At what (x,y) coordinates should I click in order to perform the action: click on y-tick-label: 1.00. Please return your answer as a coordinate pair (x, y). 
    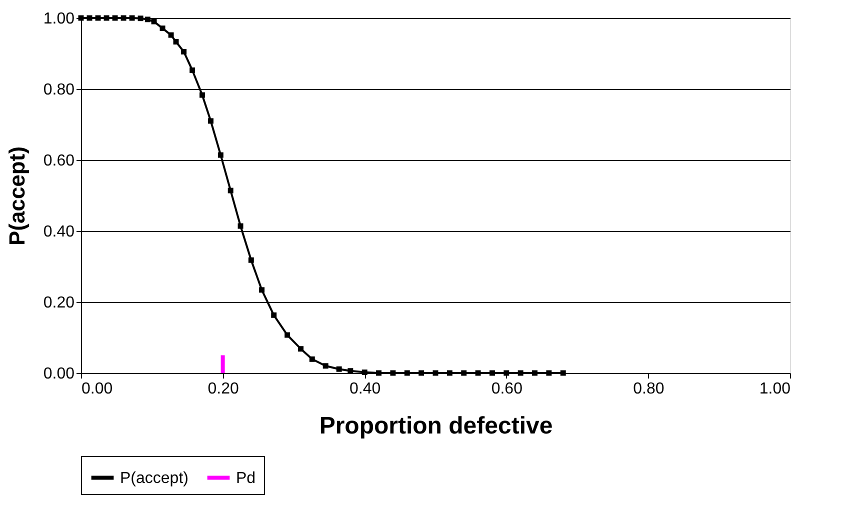
    Looking at the image, I should click on (59, 19).